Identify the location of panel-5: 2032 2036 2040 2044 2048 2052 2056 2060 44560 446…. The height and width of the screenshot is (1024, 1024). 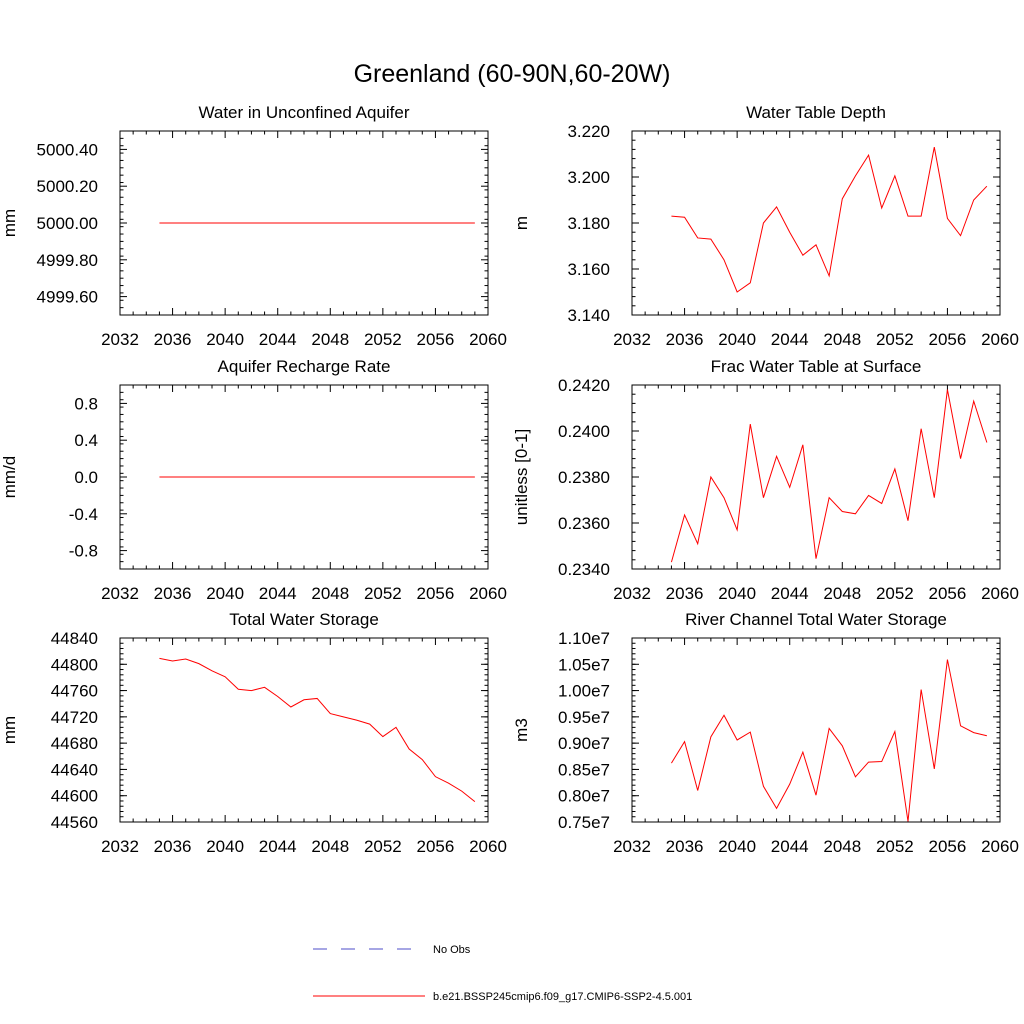
(253, 733).